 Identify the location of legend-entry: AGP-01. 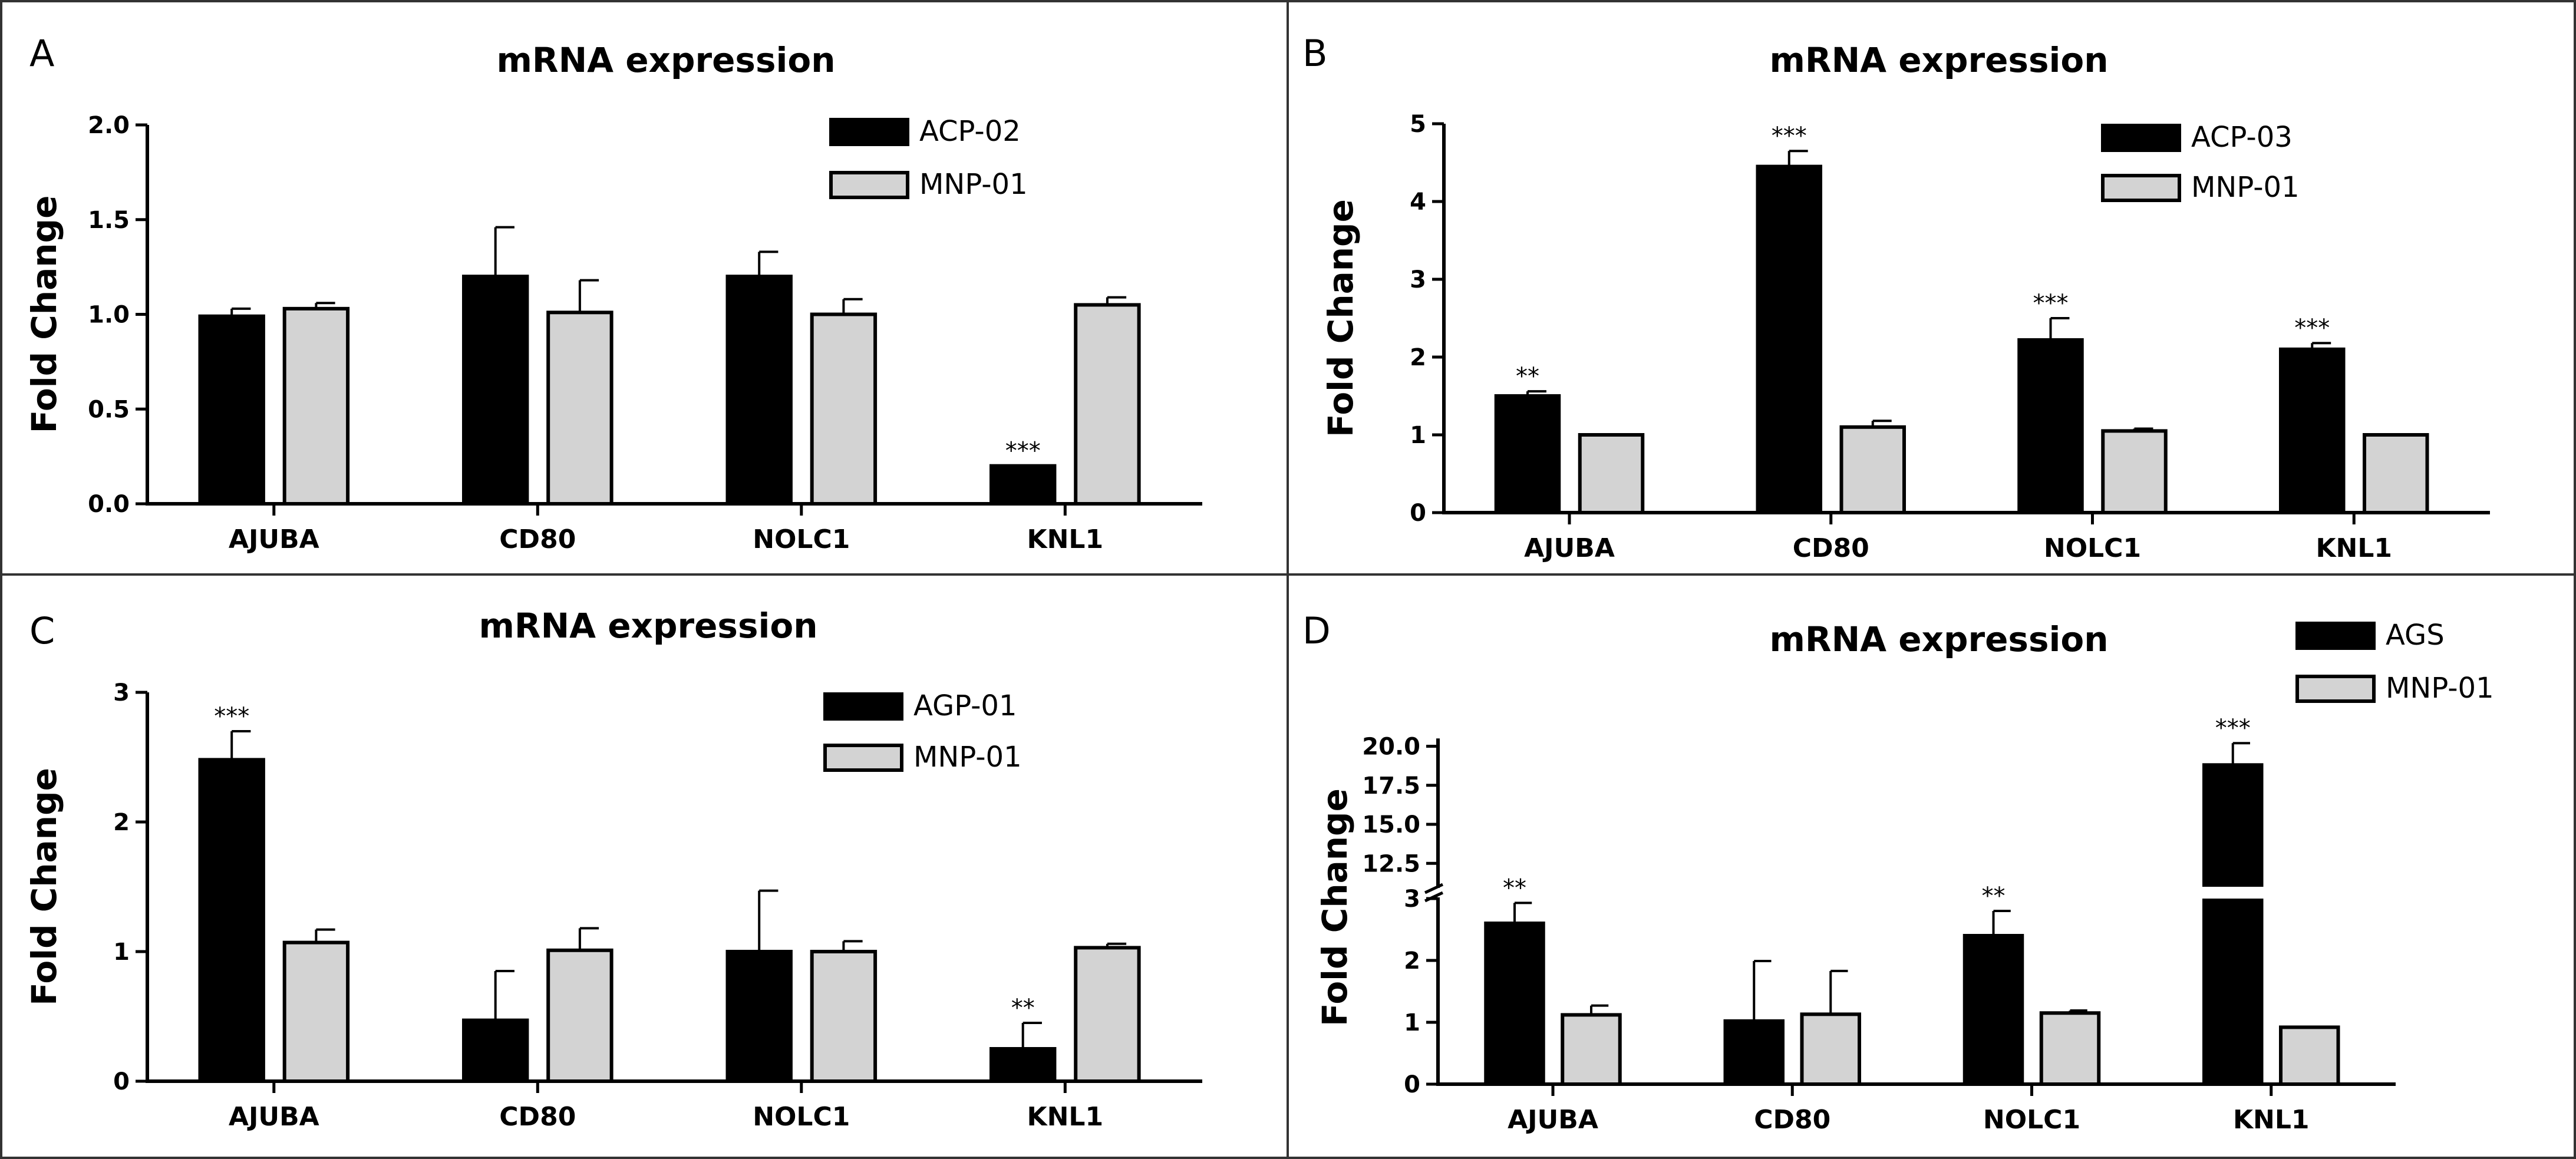
(965, 706).